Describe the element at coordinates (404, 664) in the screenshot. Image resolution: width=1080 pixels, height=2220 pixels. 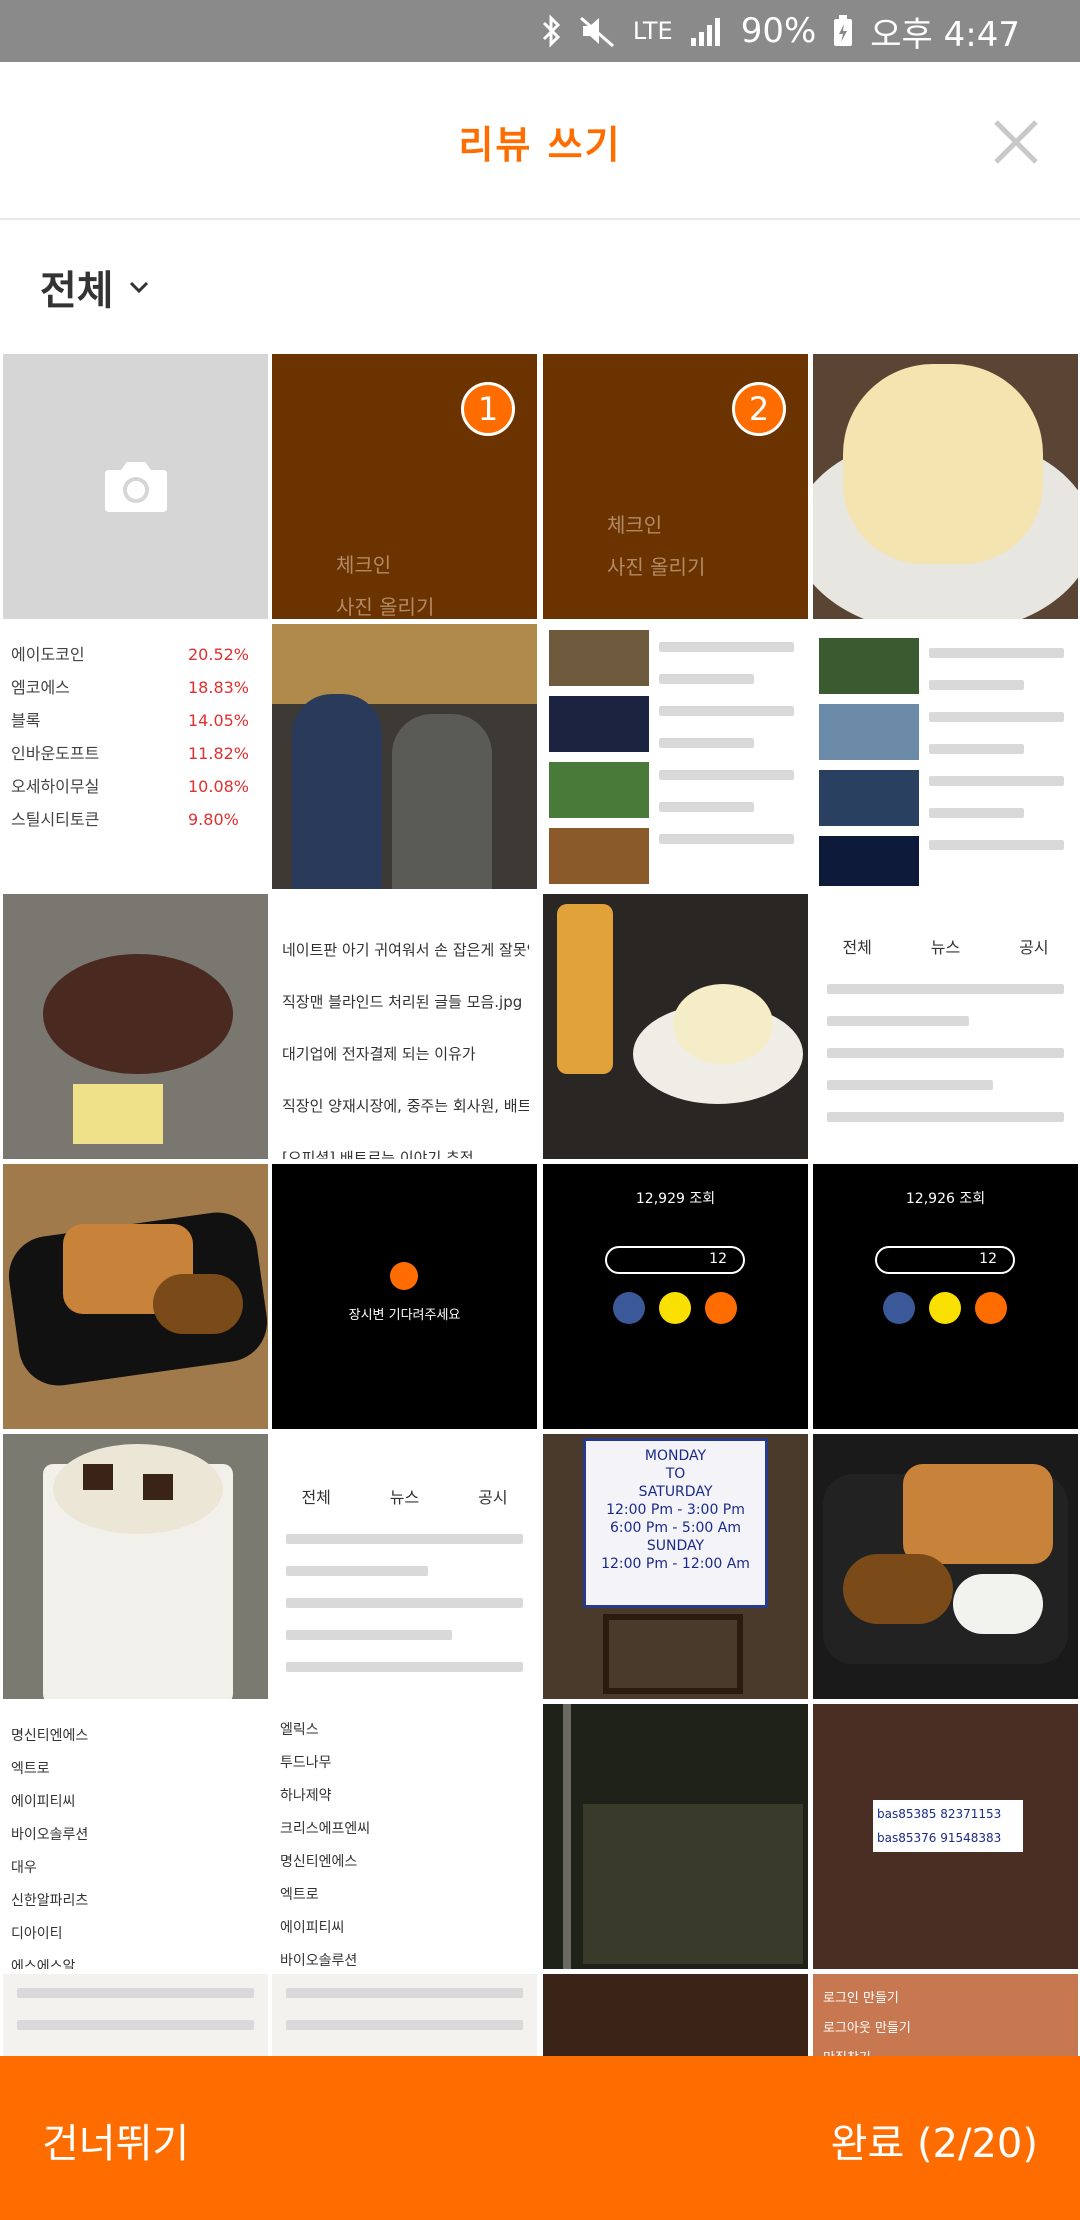
I see `menu-board-image` at that location.